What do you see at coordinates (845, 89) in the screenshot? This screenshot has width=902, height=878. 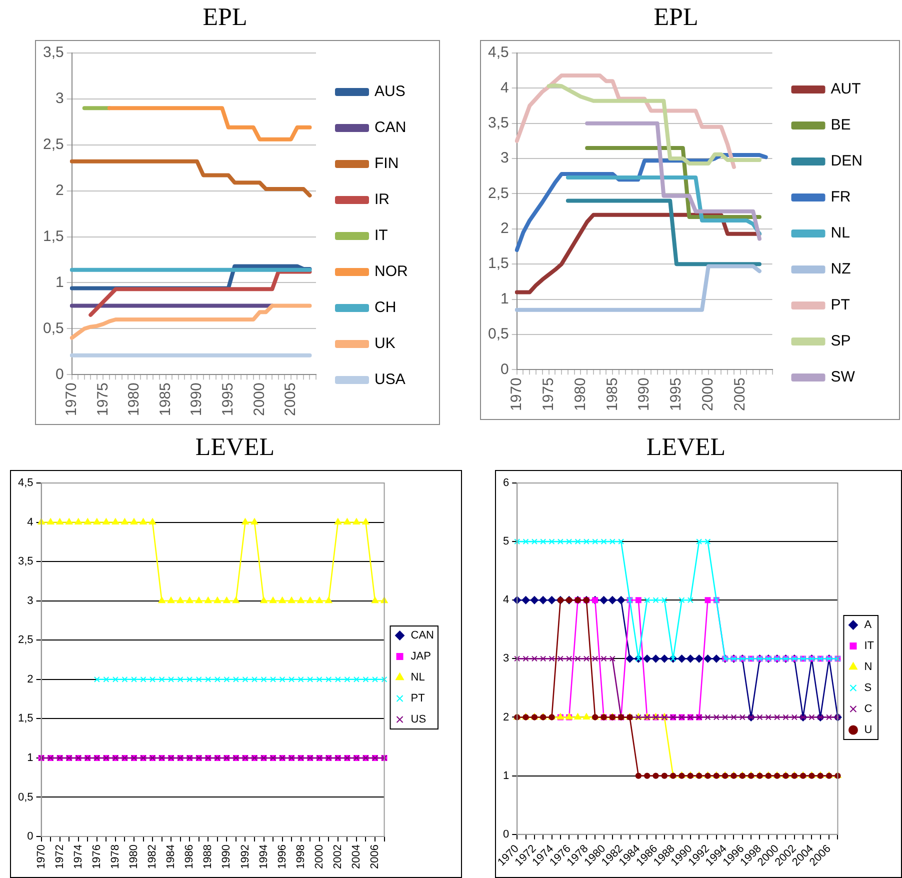 I see `legend-label: AUT` at bounding box center [845, 89].